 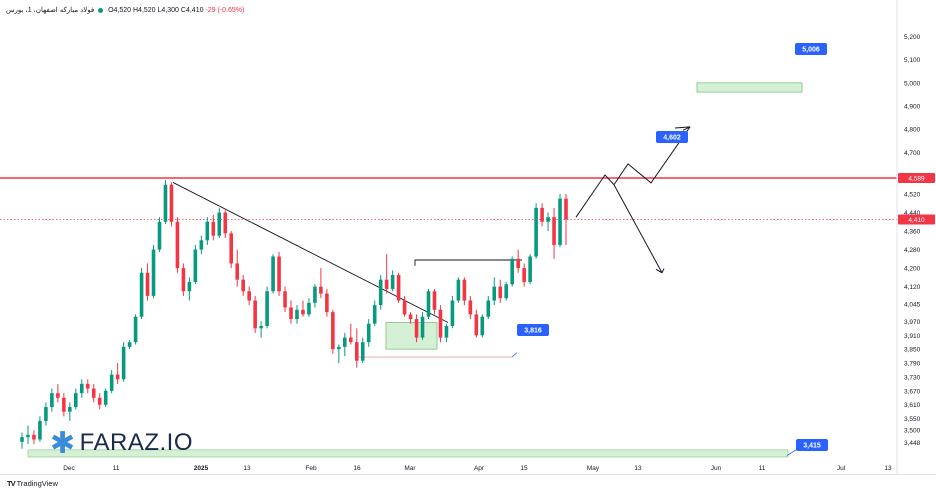 I want to click on tradingview-logo-icon: TV, so click(x=11, y=483).